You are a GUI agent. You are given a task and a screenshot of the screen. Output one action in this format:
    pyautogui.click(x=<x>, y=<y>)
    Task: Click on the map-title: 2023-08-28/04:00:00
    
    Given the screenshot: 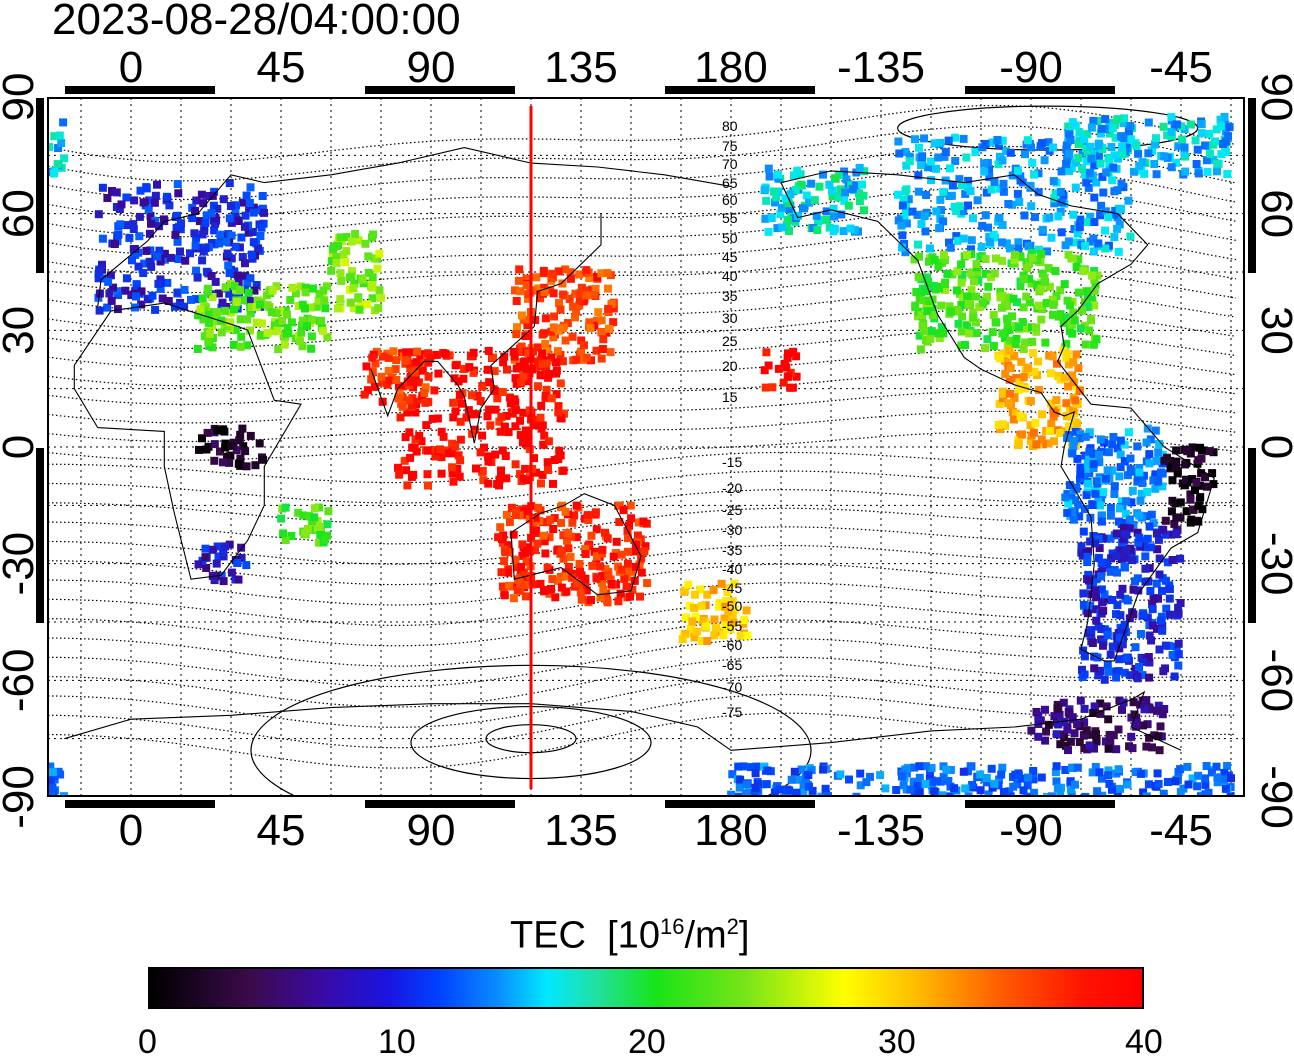 What is the action you would take?
    pyautogui.click(x=256, y=22)
    